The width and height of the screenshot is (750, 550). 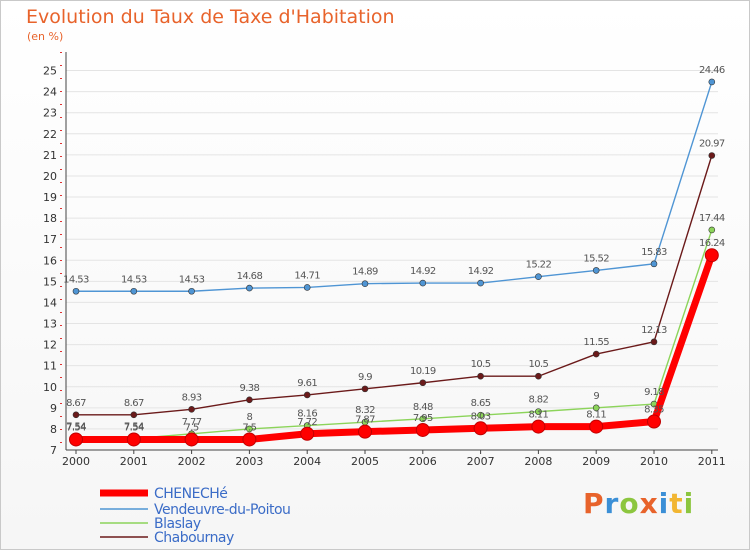 What do you see at coordinates (481, 271) in the screenshot?
I see `data-label: 14.92` at bounding box center [481, 271].